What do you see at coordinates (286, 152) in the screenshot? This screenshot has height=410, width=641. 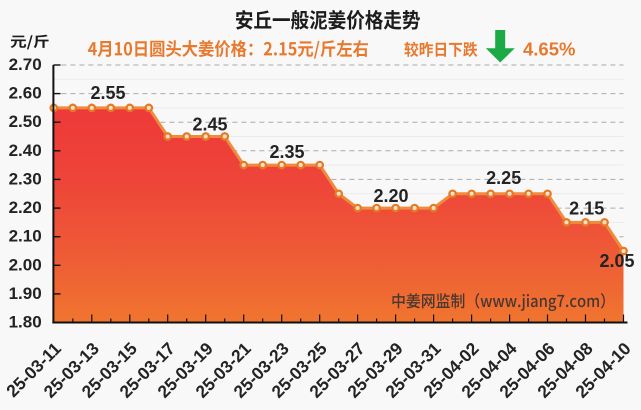 I see `svg-text: 2.35` at bounding box center [286, 152].